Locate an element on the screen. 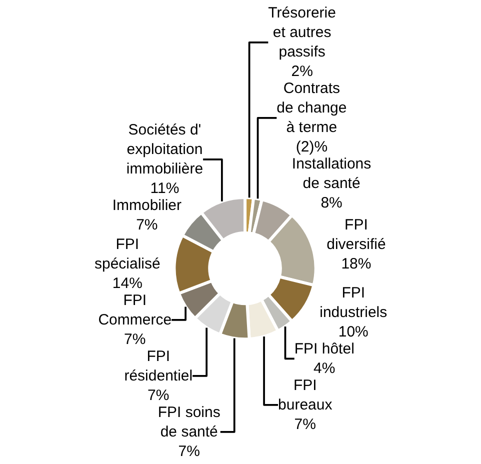 Image resolution: width=481 pixels, height=464 pixels. slice-label: FPI Commerce is located at coordinates (135, 310).